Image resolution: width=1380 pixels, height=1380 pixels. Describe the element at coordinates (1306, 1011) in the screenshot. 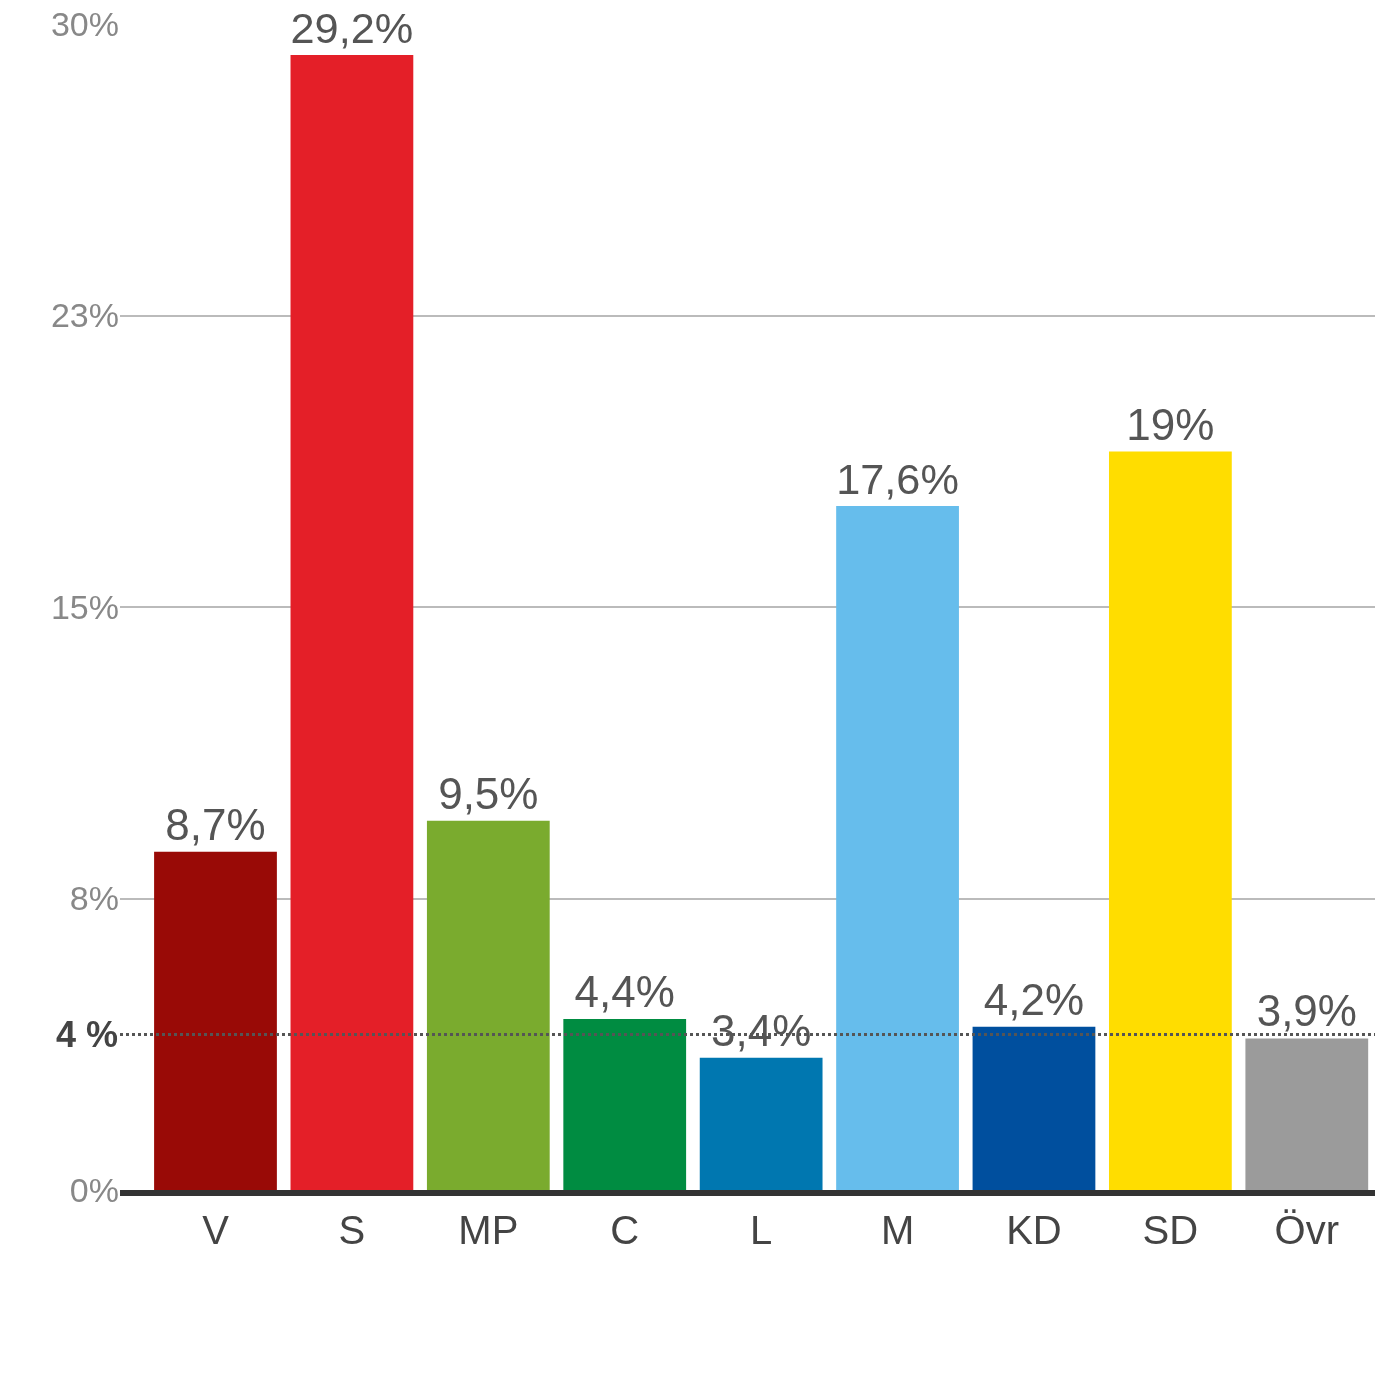

I see `data-label: 3,9%` at that location.